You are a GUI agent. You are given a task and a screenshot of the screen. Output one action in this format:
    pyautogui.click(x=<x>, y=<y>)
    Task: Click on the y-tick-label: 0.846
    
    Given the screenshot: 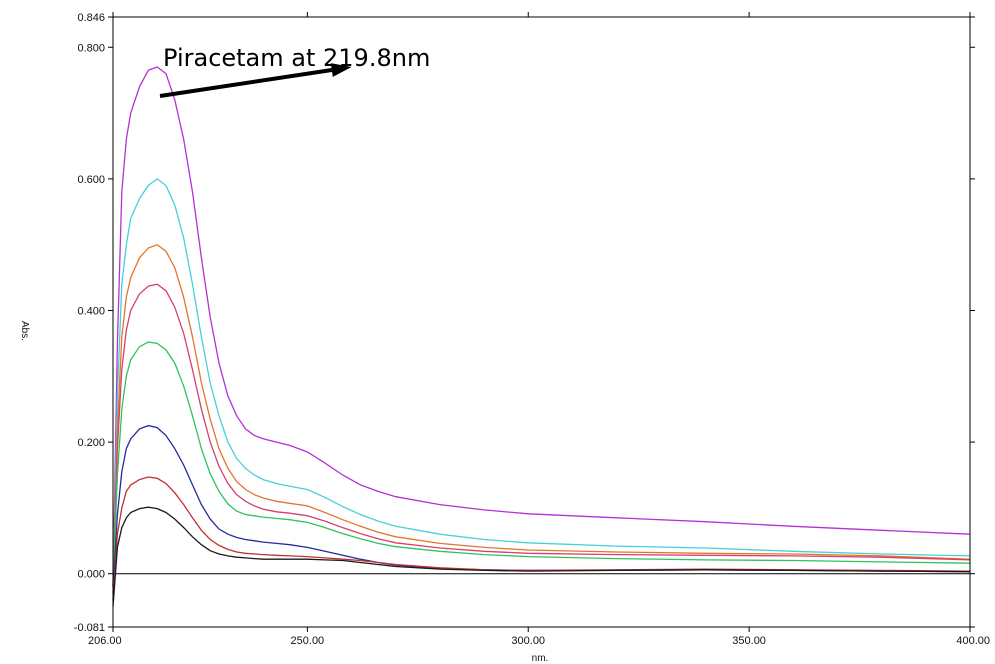 What is the action you would take?
    pyautogui.click(x=91, y=18)
    